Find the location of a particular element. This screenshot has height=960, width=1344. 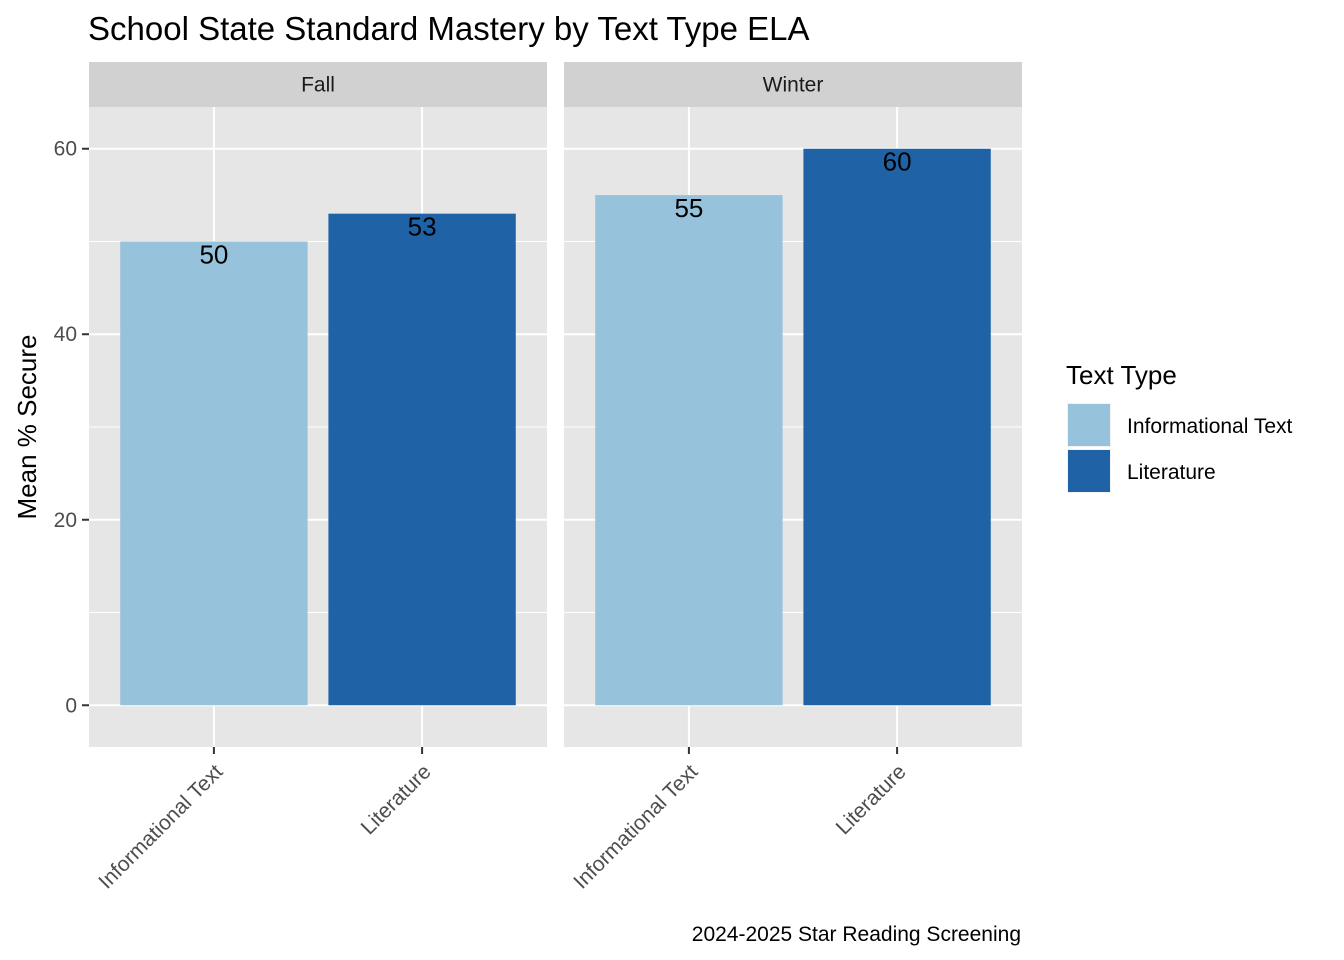

bar-fall-informational-text is located at coordinates (214, 473).